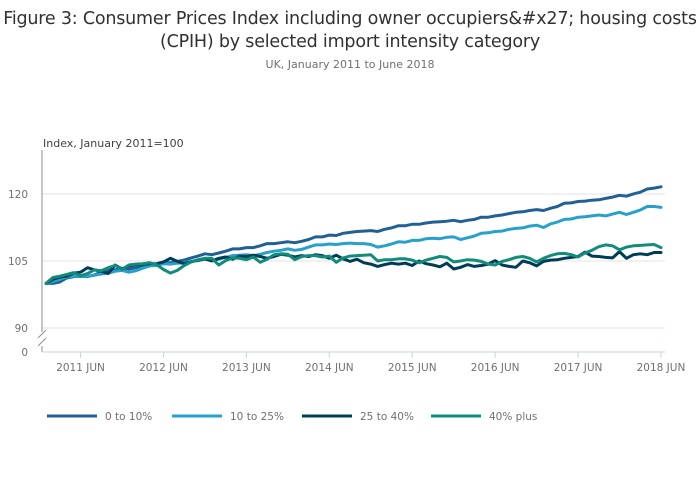 The image size is (700, 502). What do you see at coordinates (246, 368) in the screenshot?
I see `x-tick-label: 2013 JUN` at bounding box center [246, 368].